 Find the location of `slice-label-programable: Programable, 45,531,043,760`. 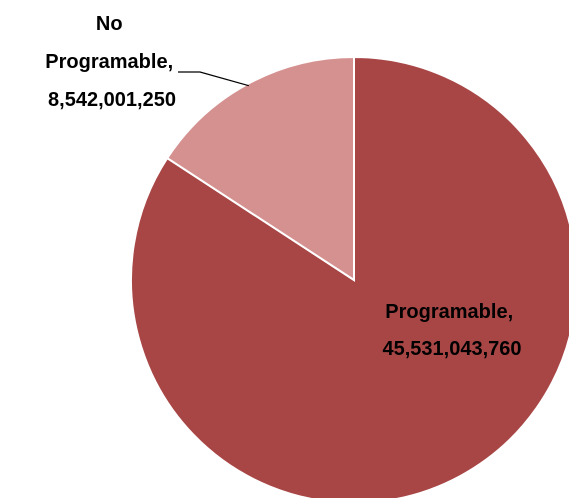

slice-label-programable: Programable, 45,531,043,760 is located at coordinates (451, 330).